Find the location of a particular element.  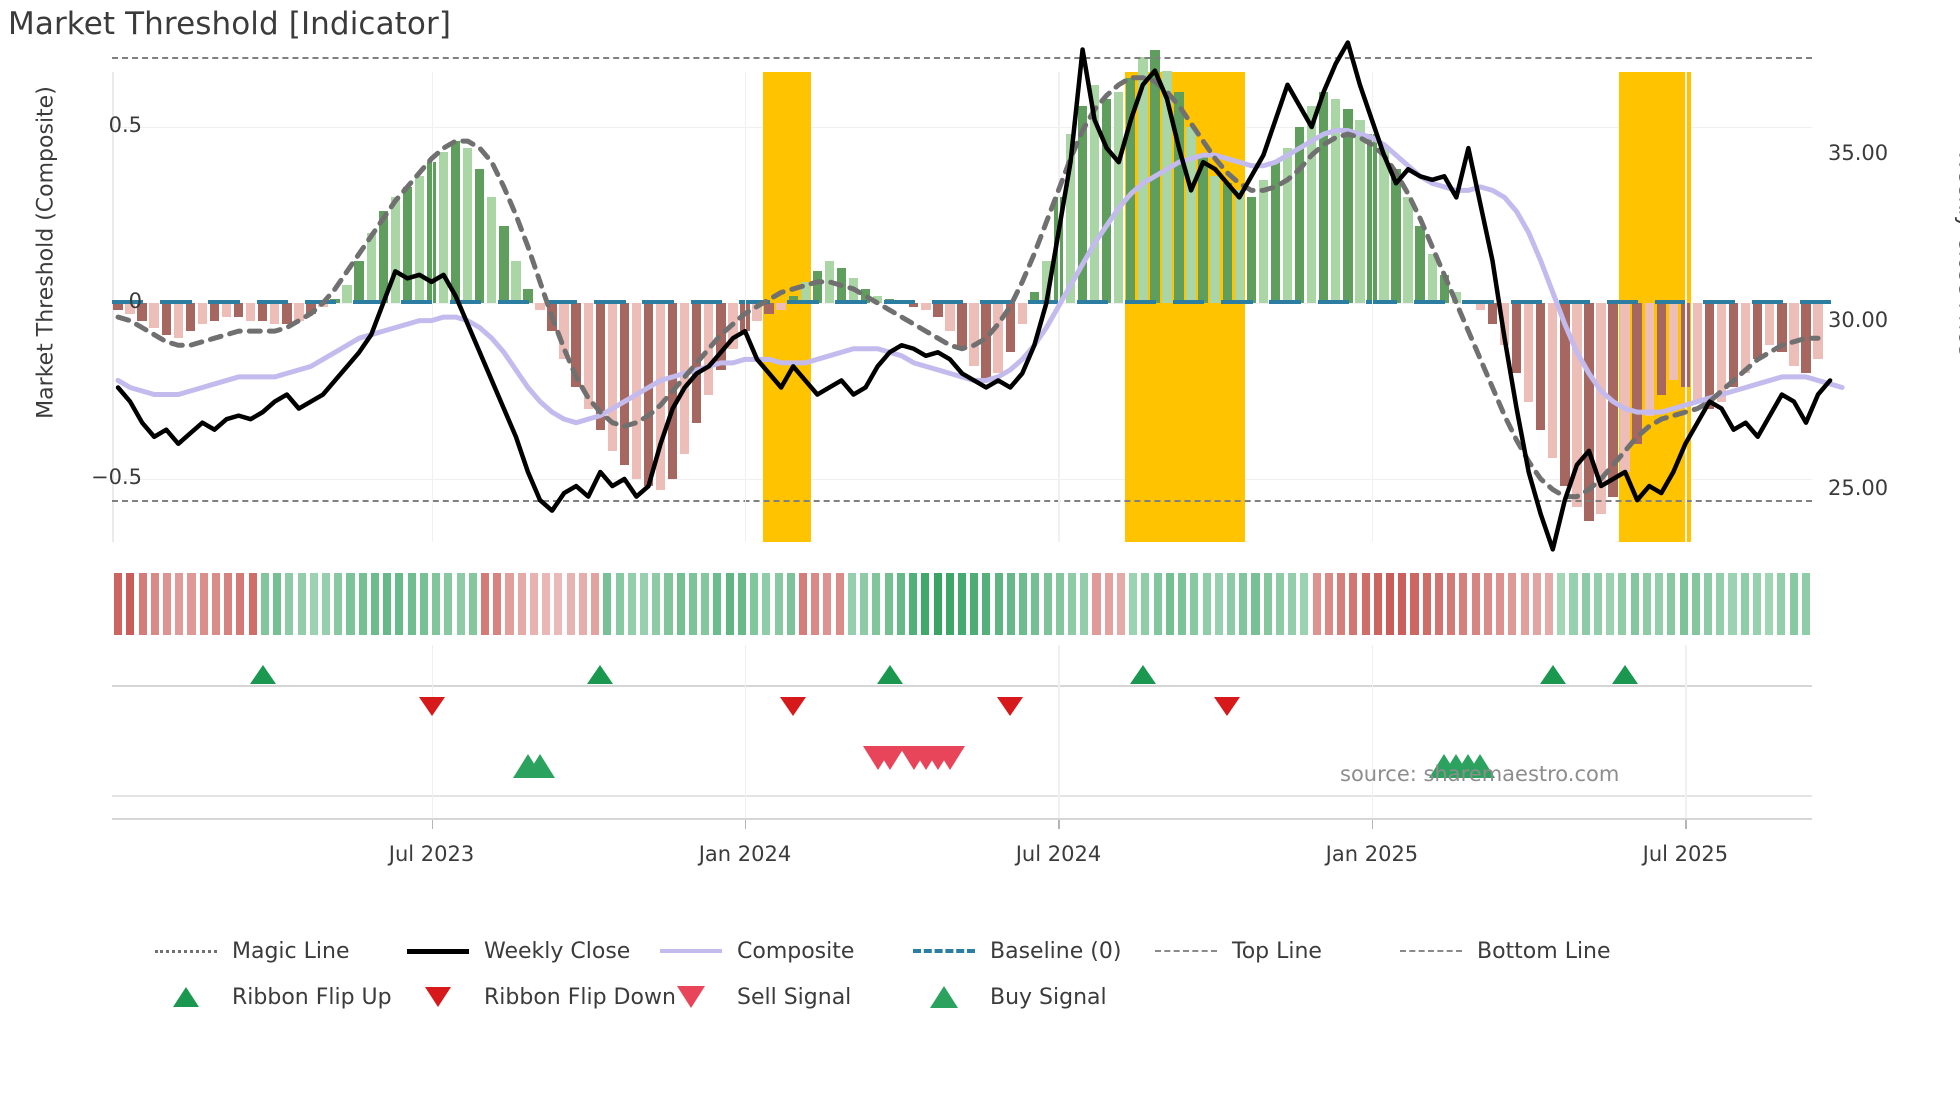

legend-item-magic-line: Magic Line is located at coordinates (249, 951).